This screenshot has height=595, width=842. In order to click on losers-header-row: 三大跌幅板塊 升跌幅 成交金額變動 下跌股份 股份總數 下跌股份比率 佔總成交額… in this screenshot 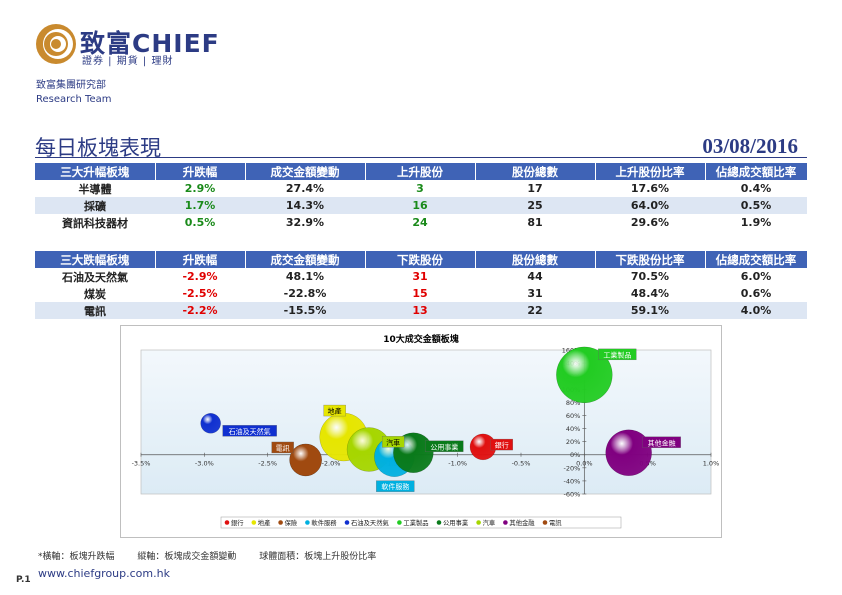, I will do `click(421, 259)`.